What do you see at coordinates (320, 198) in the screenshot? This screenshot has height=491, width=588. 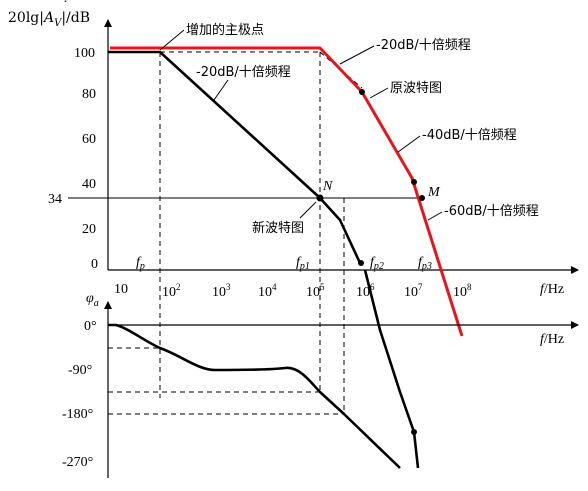 I see `point-N-marker` at bounding box center [320, 198].